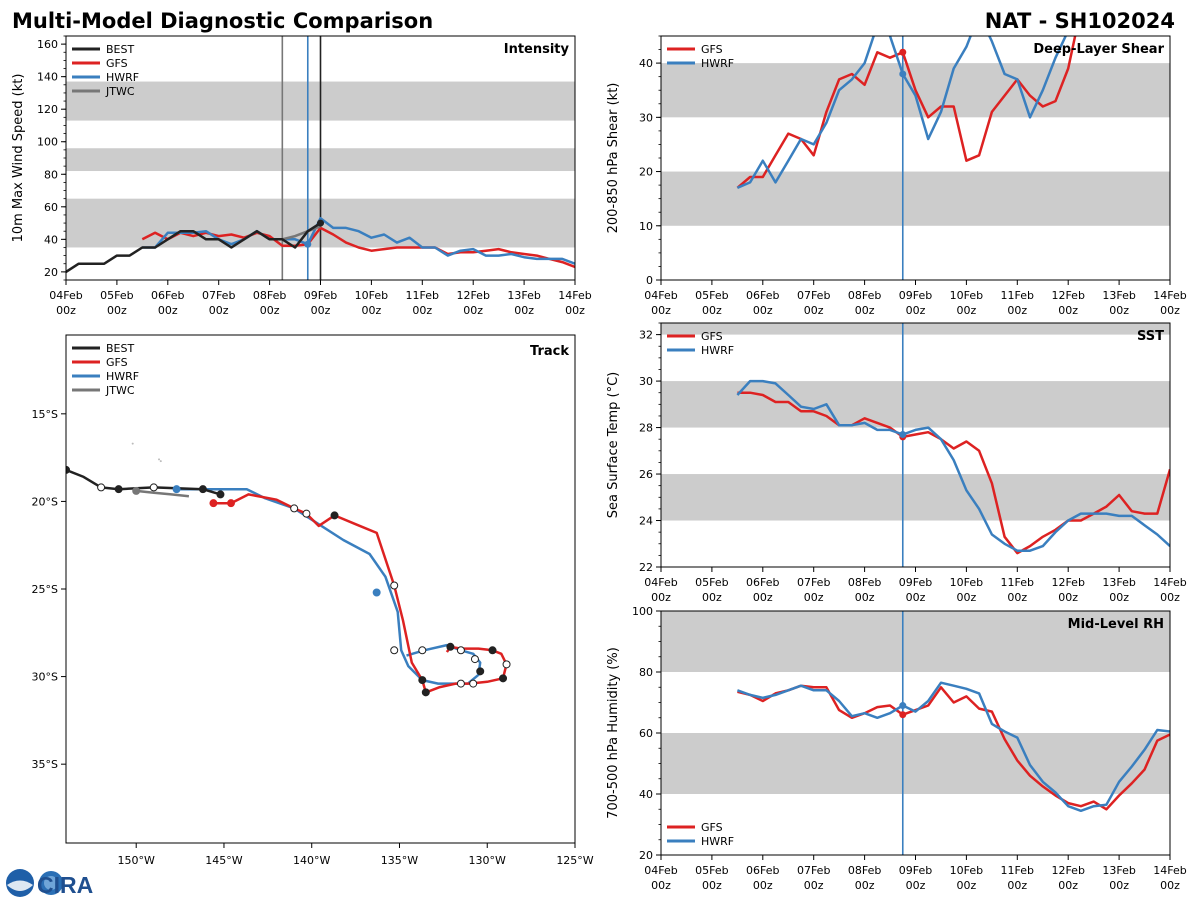 Image resolution: width=1200 pixels, height=900 pixels. Describe the element at coordinates (1017, 582) in the screenshot. I see `sst-xtick-label: 11Feb` at that location.